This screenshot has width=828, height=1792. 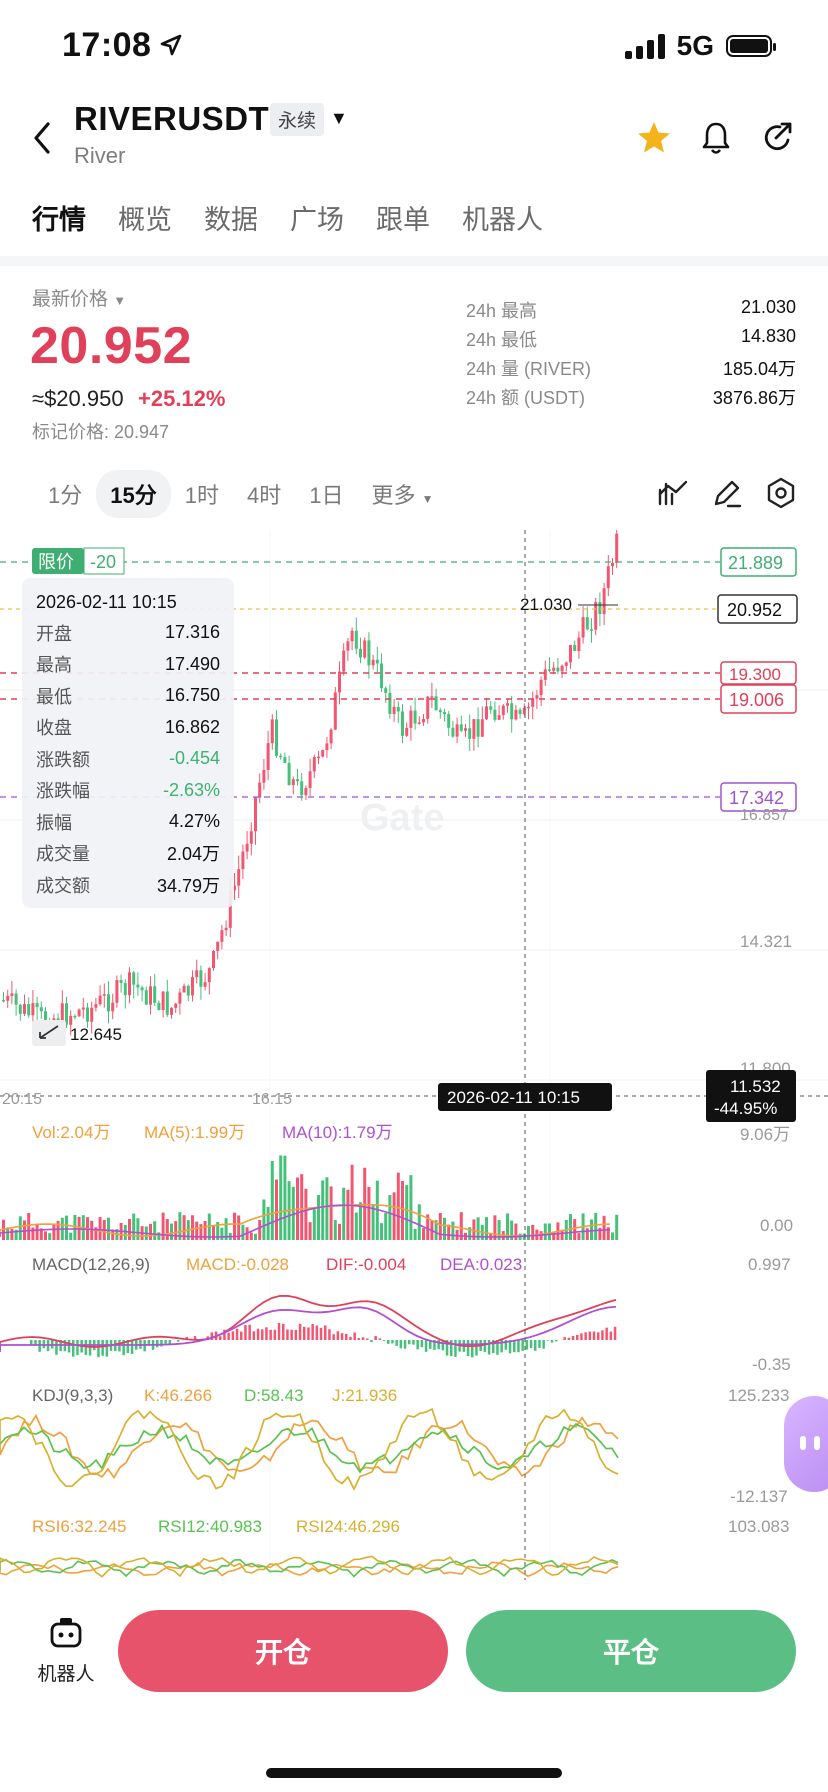 What do you see at coordinates (264, 495) in the screenshot?
I see `tf-4h: 4时` at bounding box center [264, 495].